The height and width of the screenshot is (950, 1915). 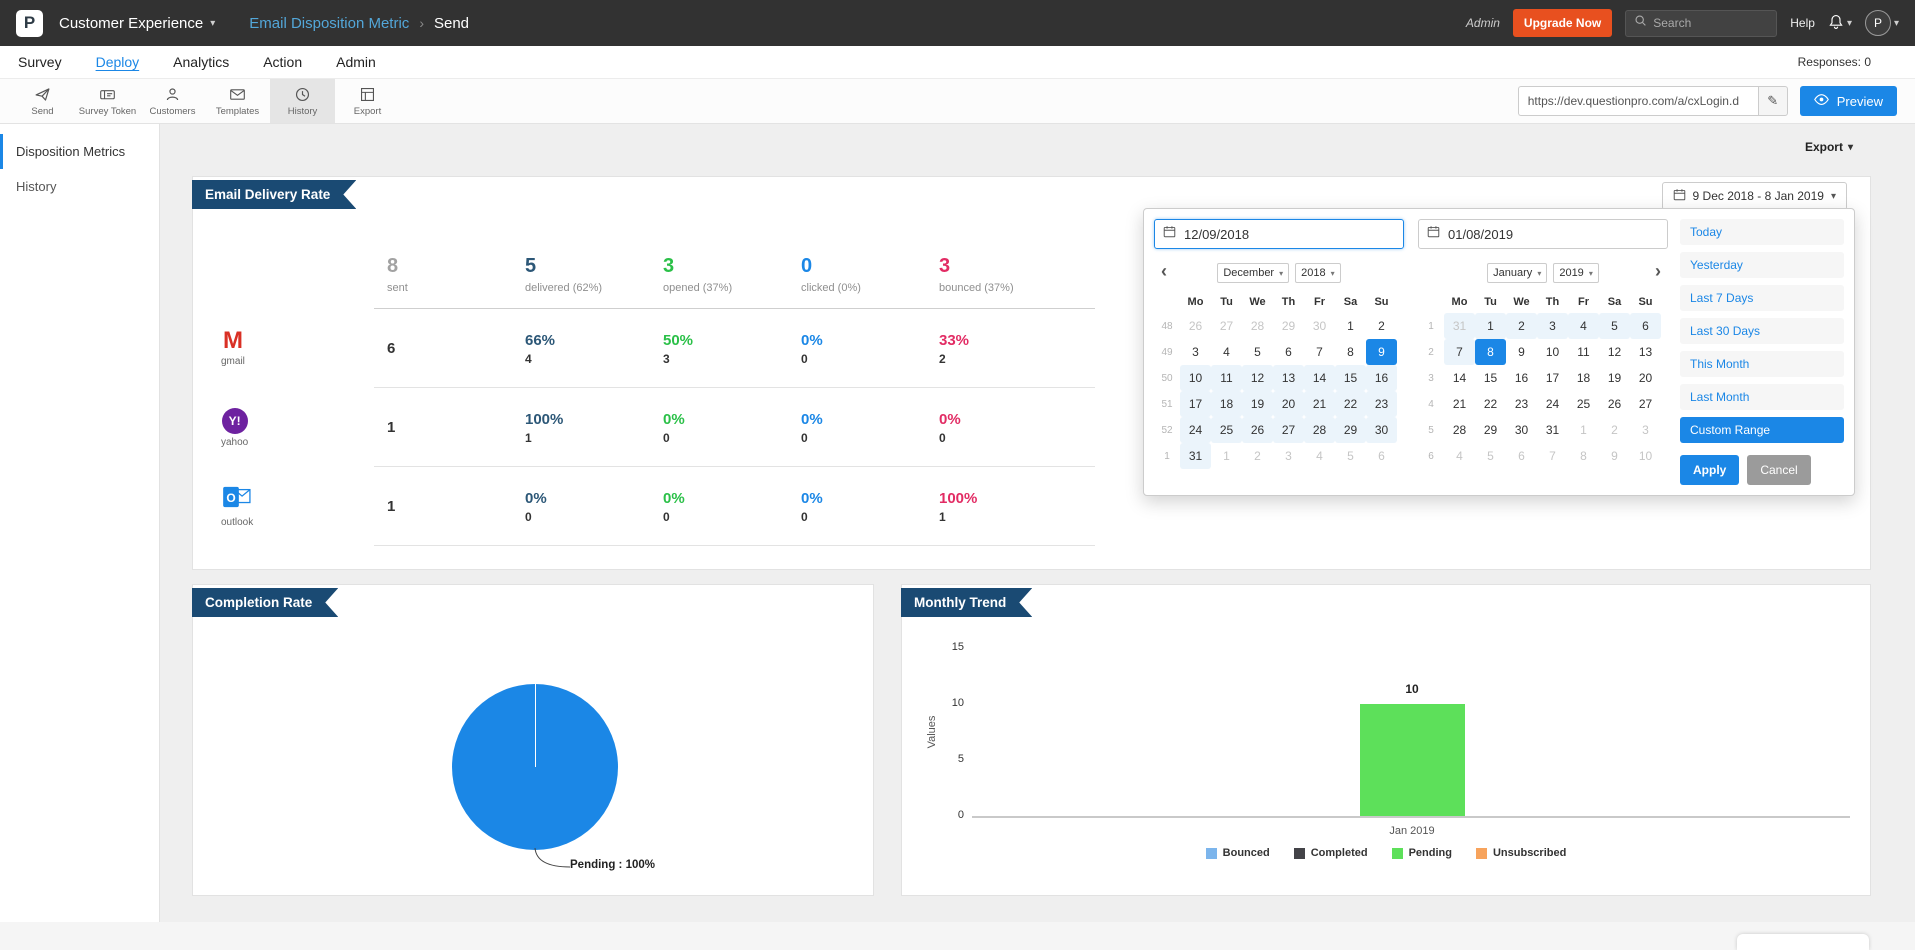 What do you see at coordinates (1762, 265) in the screenshot?
I see `preset-yesterday: Yesterday` at bounding box center [1762, 265].